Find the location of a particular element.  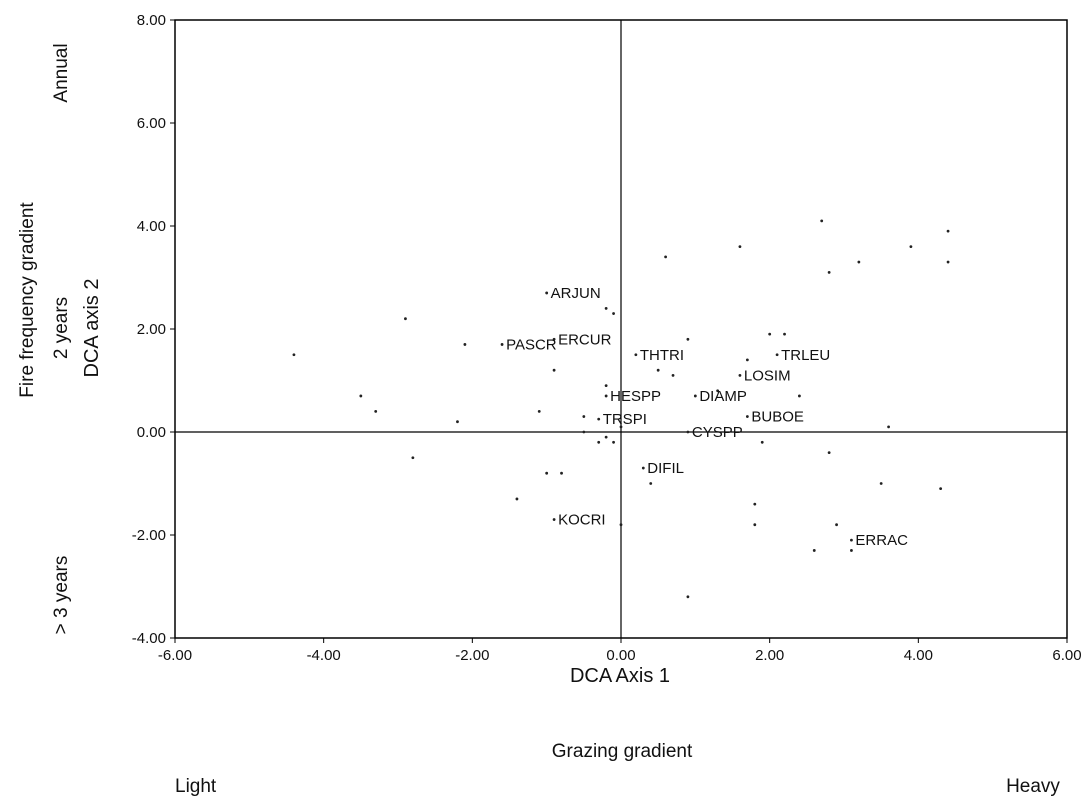

x-tick-label: 4.00 is located at coordinates (918, 655).